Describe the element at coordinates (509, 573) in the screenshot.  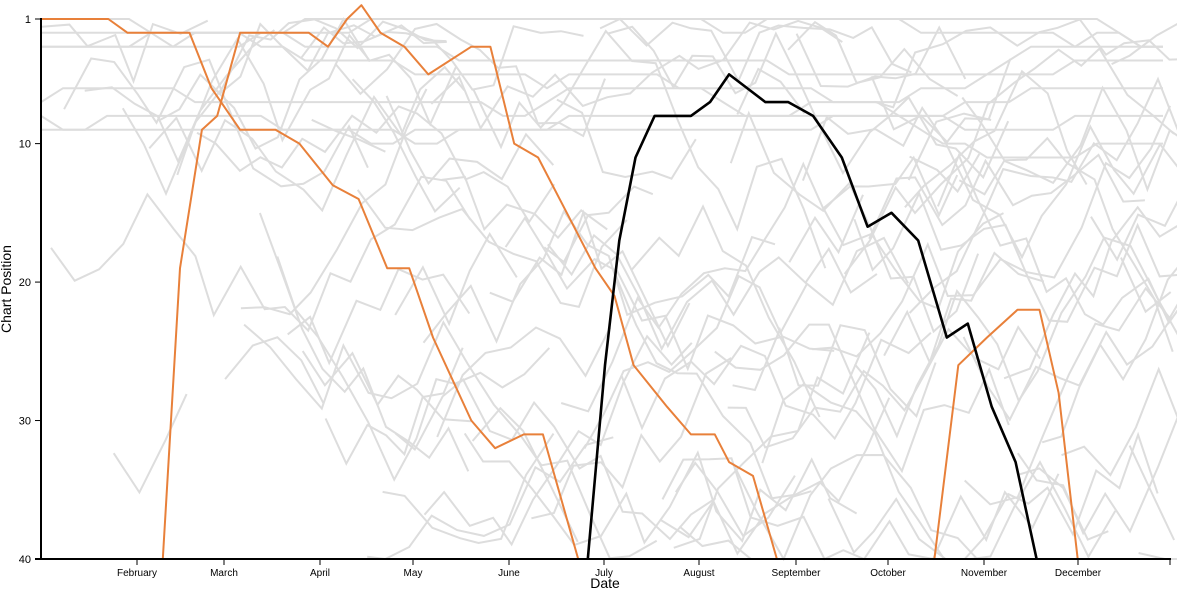
I see `x-tick-label: June` at that location.